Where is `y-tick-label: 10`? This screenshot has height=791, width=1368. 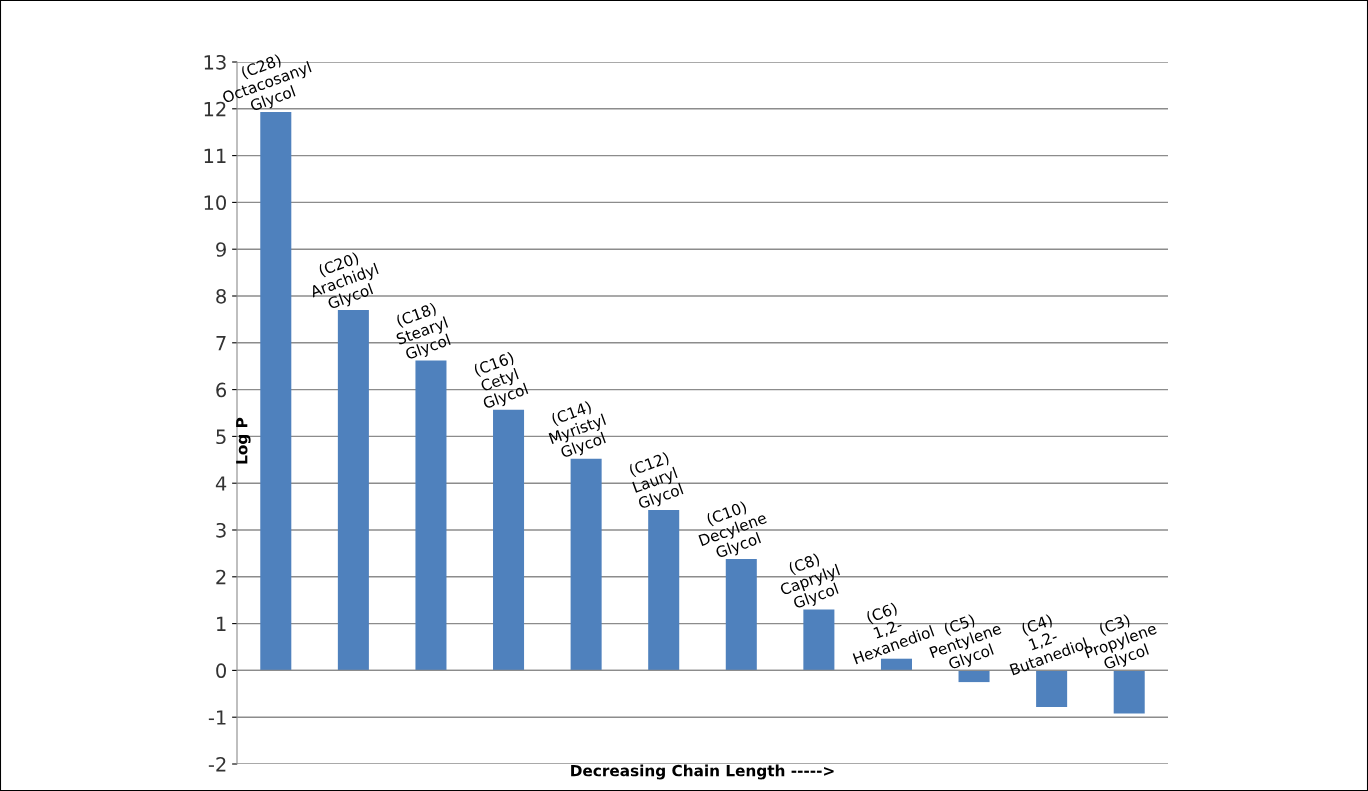
y-tick-label: 10 is located at coordinates (215, 203).